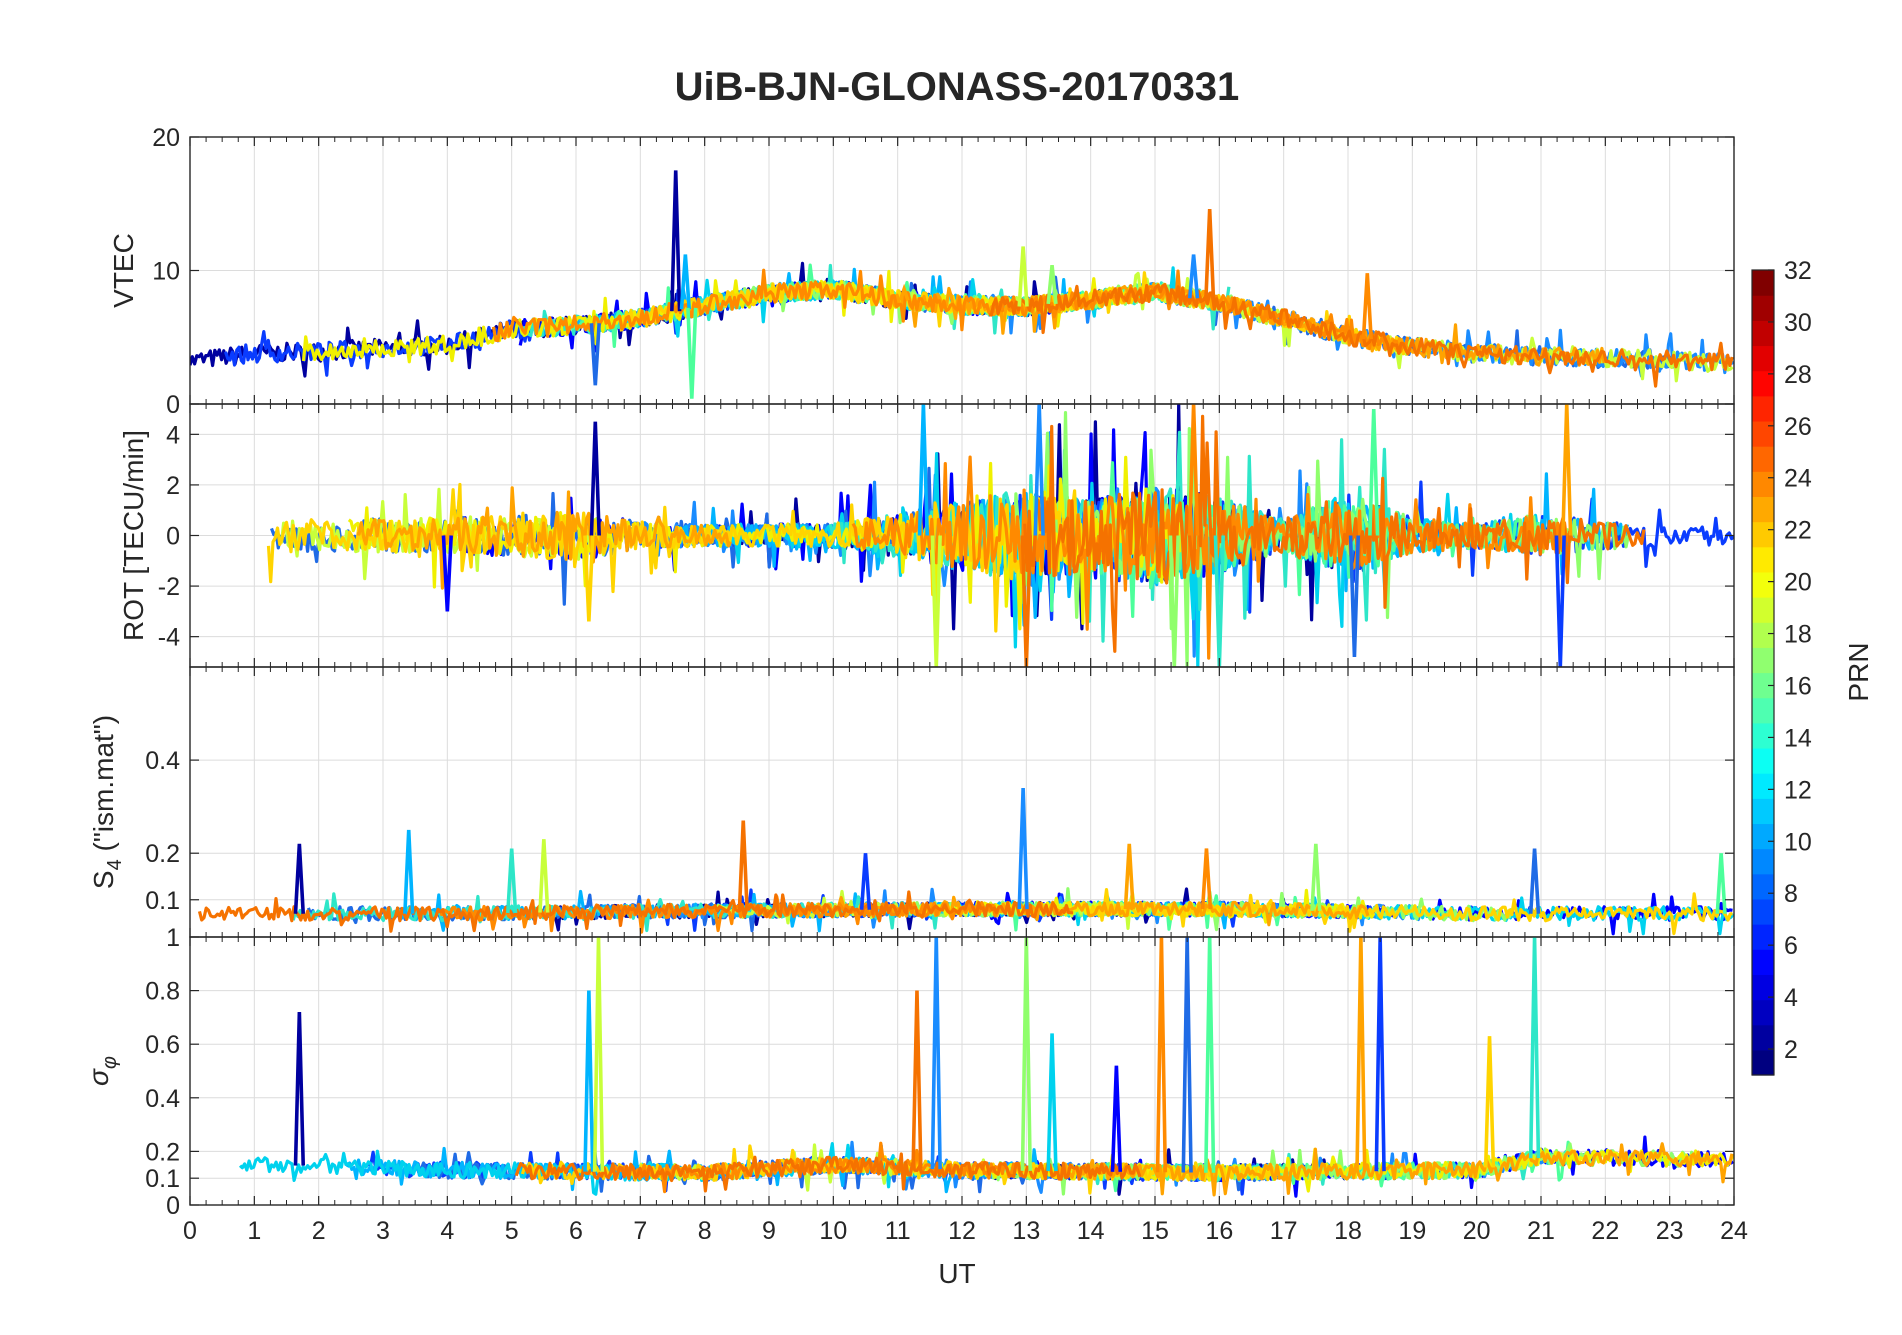 This screenshot has height=1335, width=1902. What do you see at coordinates (1791, 1050) in the screenshot?
I see `colorbar-tick-label: 2` at bounding box center [1791, 1050].